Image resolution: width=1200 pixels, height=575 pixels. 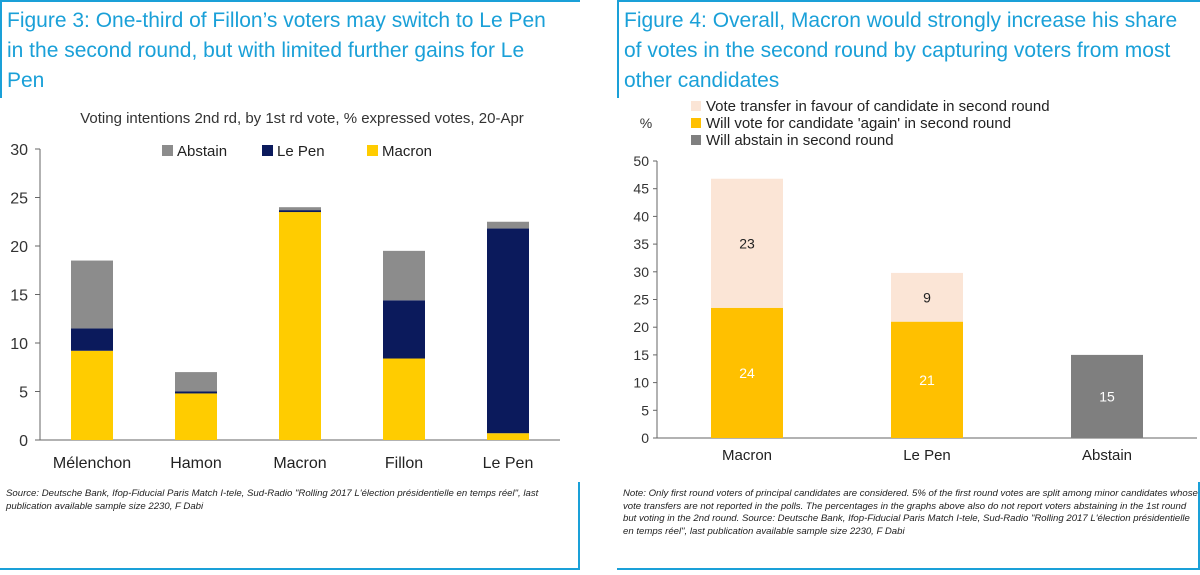 I want to click on figure-4-footer-frame, so click(x=908, y=526).